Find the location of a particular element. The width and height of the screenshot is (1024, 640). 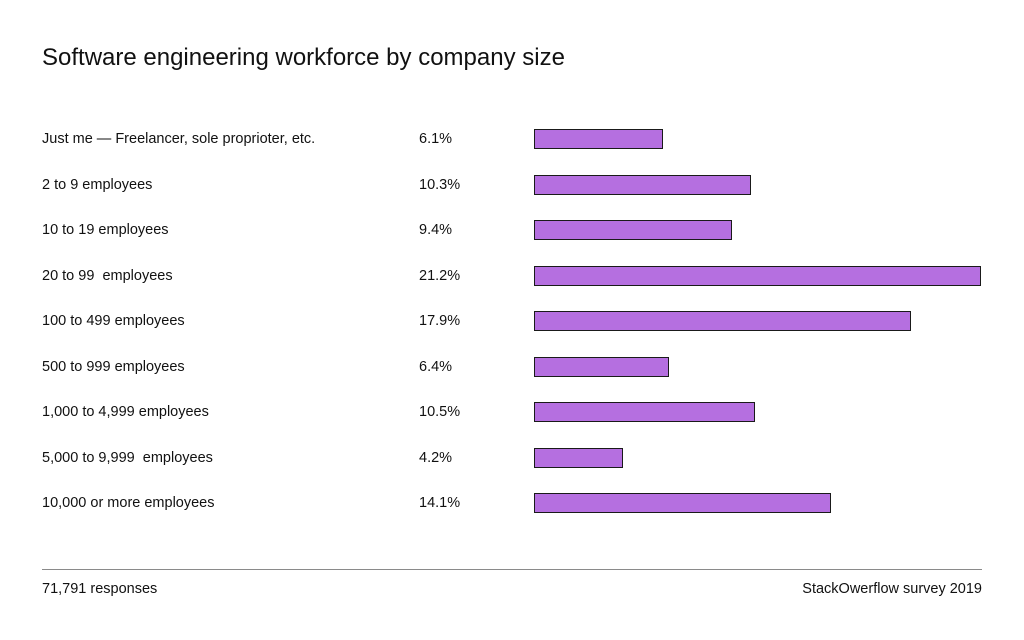

value-label: 17.9% is located at coordinates (440, 321).